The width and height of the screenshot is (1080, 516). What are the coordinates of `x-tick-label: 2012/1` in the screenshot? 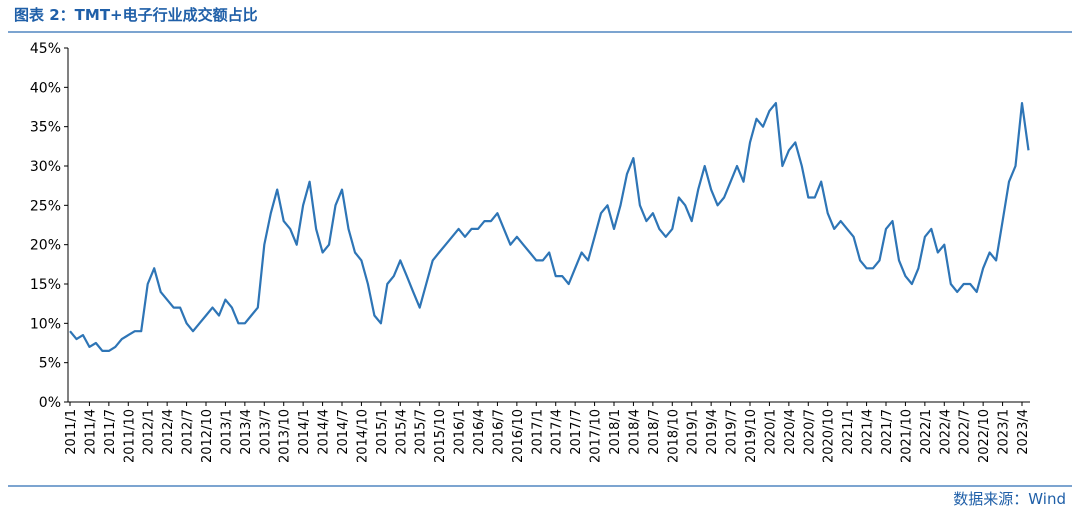 It's located at (149, 432).